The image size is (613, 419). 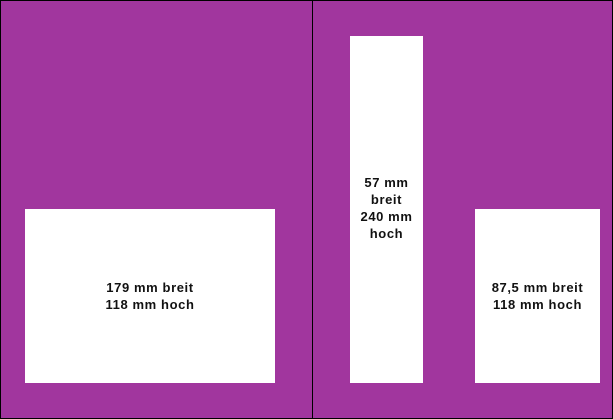 What do you see at coordinates (386, 216) in the screenshot?
I see `middle-insert-height-value: 240 mm` at bounding box center [386, 216].